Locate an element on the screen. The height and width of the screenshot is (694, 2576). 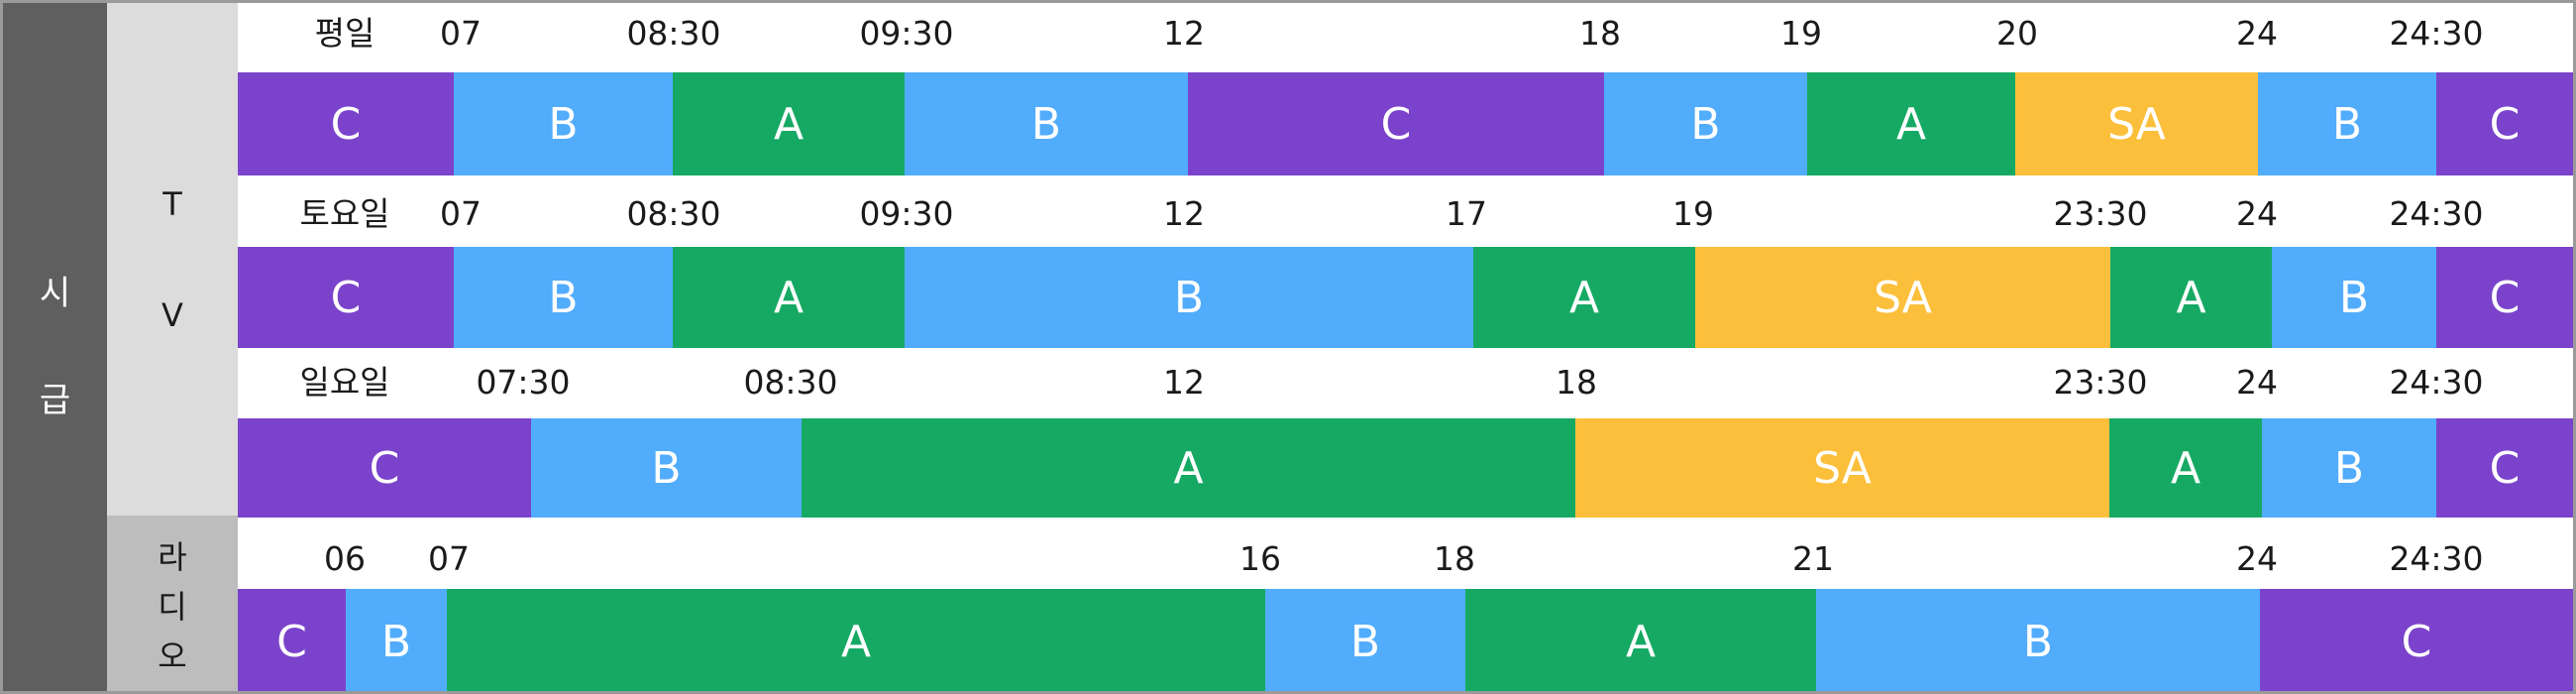
day-label: 평일 is located at coordinates (345, 33).